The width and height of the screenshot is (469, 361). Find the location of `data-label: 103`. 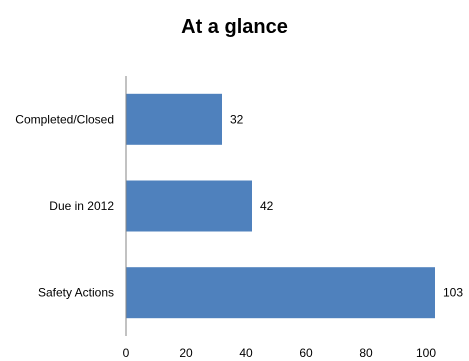

data-label: 103 is located at coordinates (453, 293).